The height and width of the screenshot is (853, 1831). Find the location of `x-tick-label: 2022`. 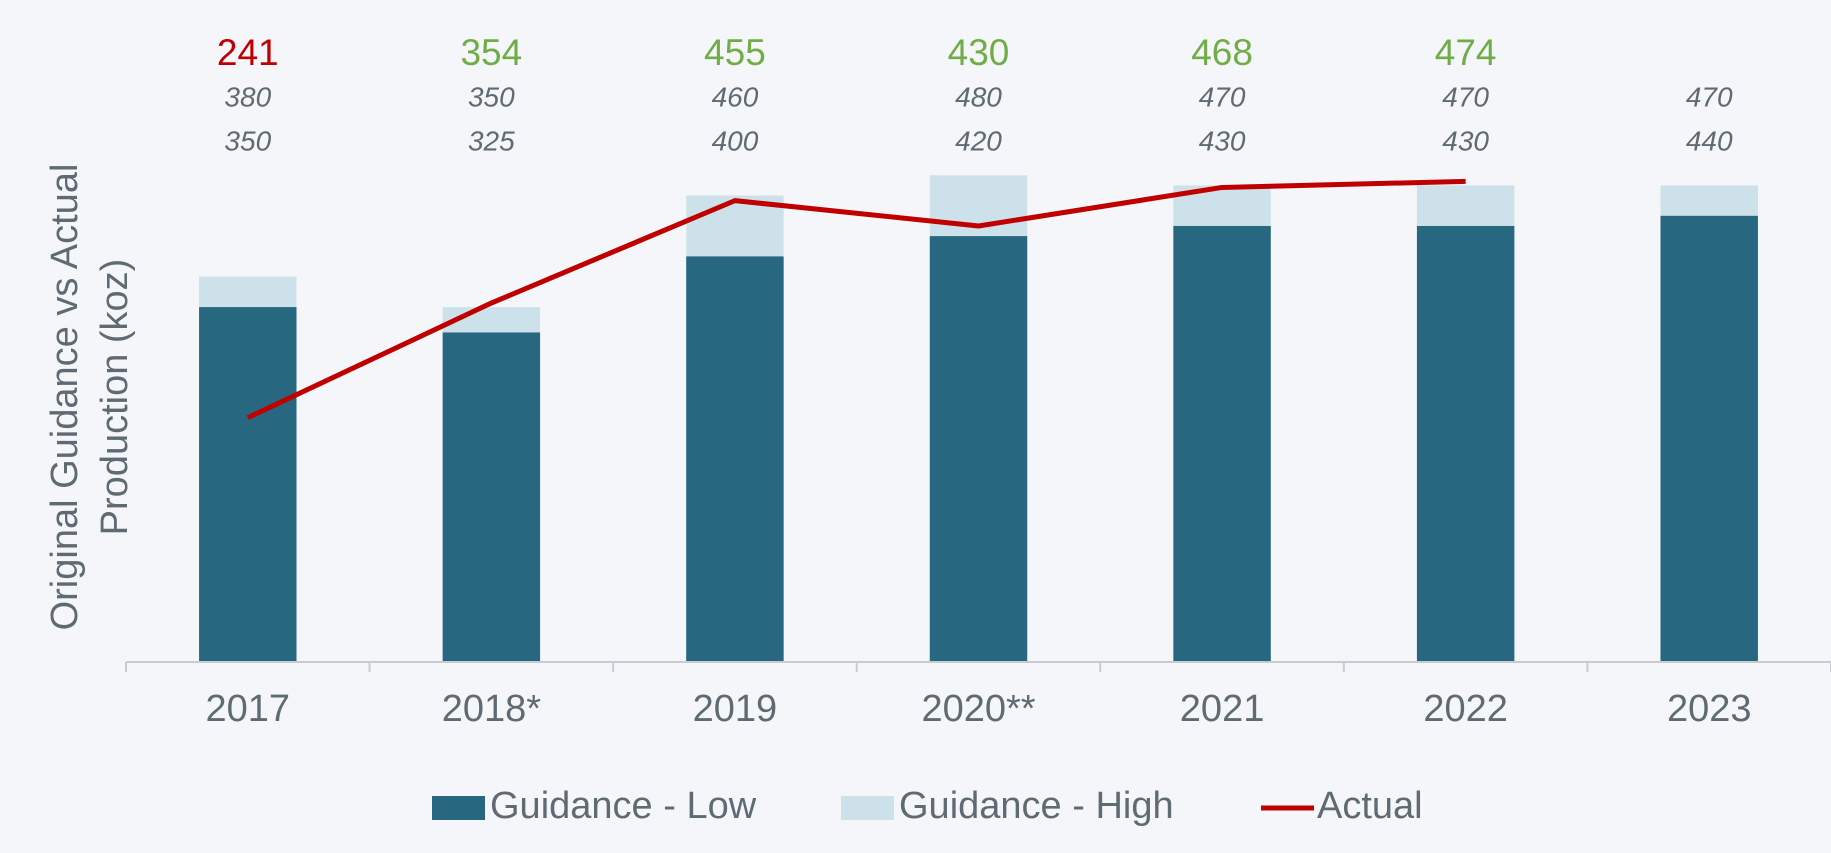

x-tick-label: 2022 is located at coordinates (1465, 709).